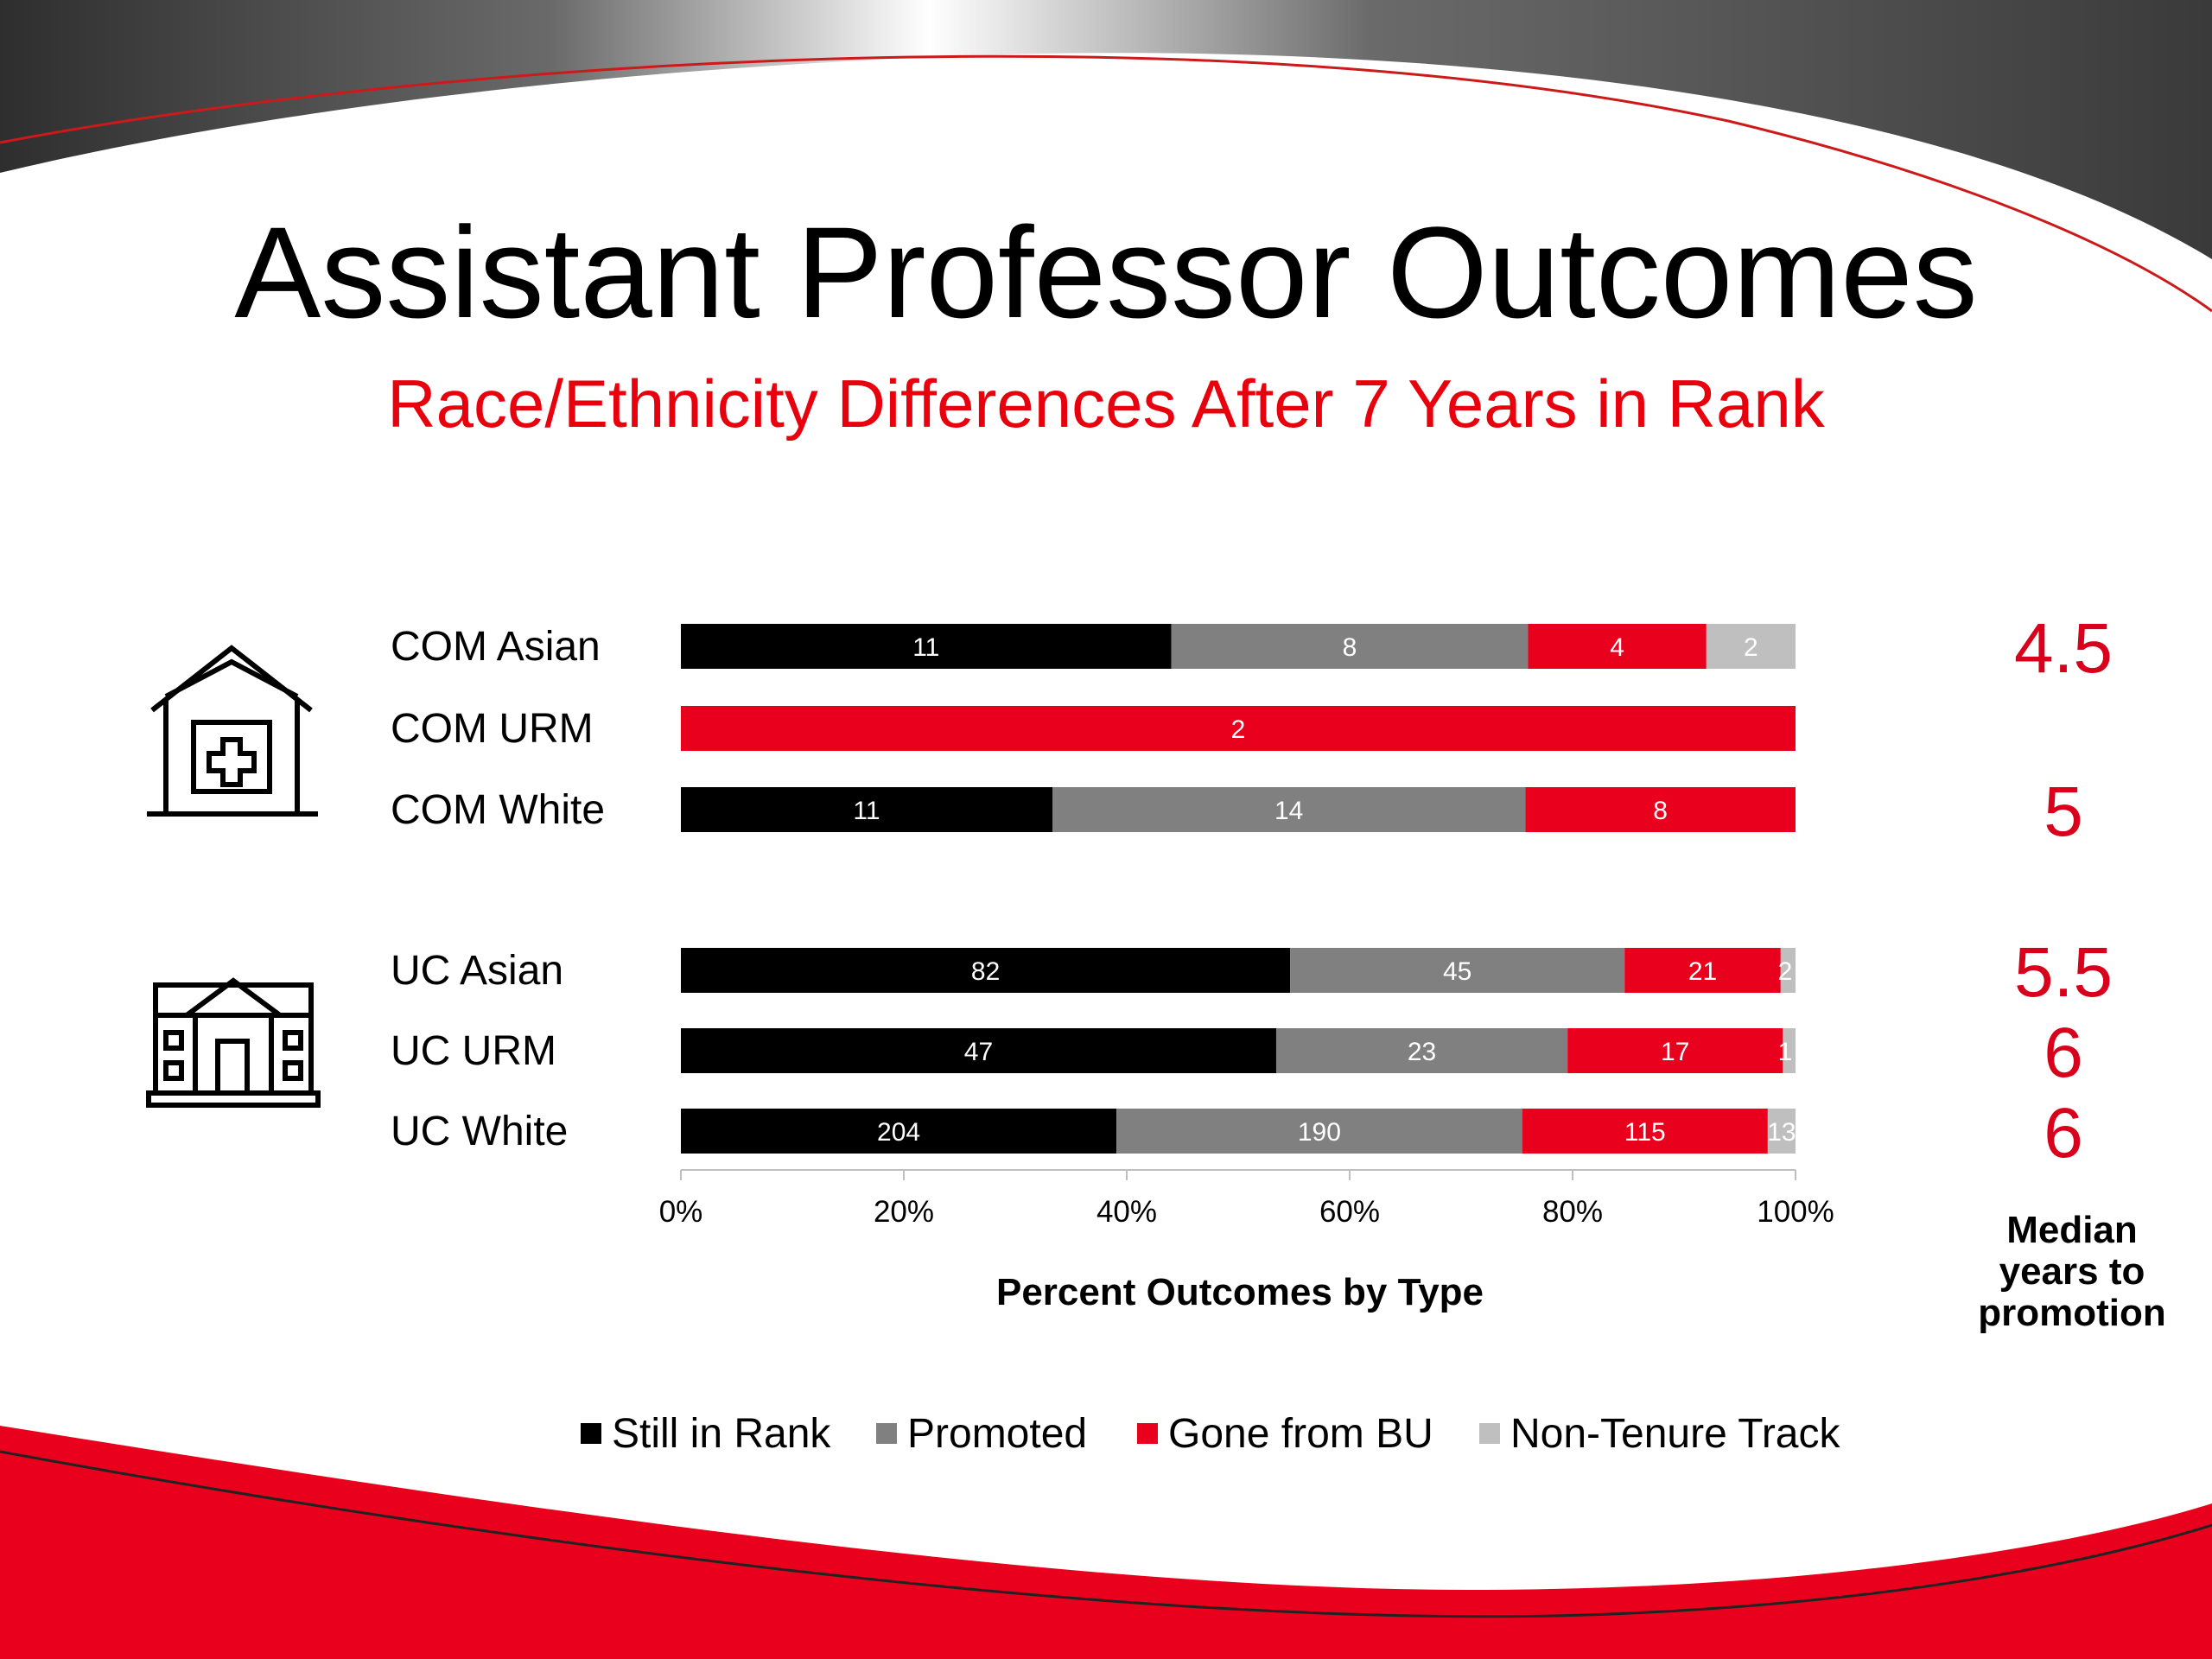 The height and width of the screenshot is (1659, 2212). What do you see at coordinates (1785, 1052) in the screenshot?
I see `data-label: 1` at bounding box center [1785, 1052].